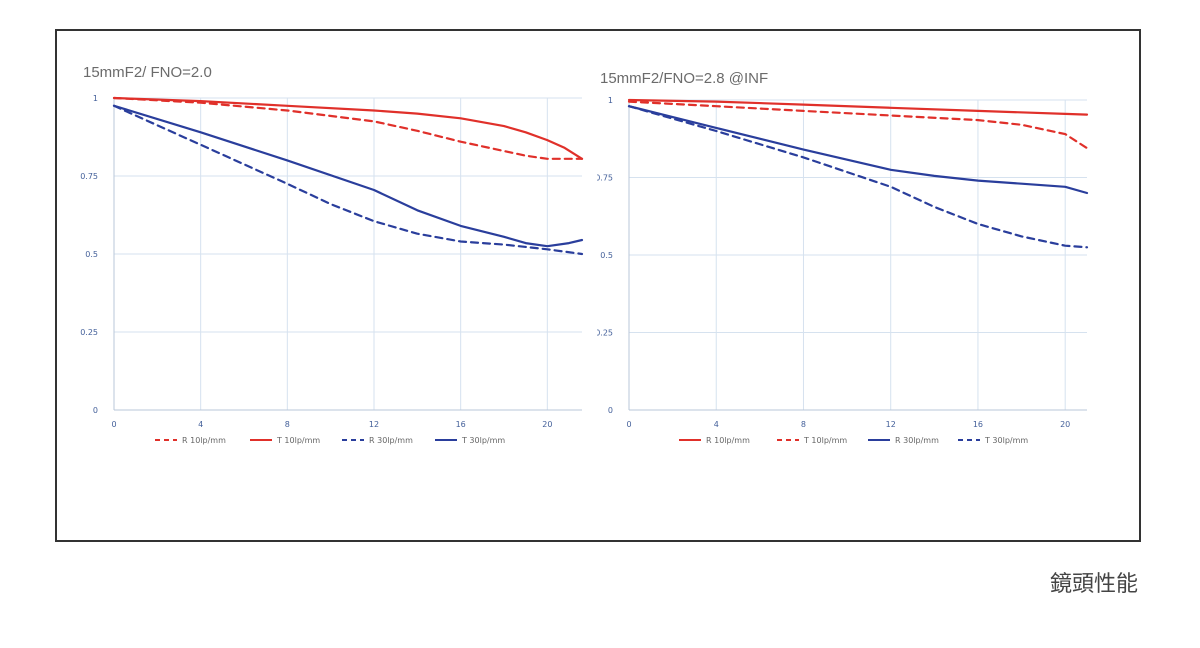 The image size is (1200, 648). What do you see at coordinates (684, 78) in the screenshot?
I see `chart-title-right: 15mmF2/FNO=2.8 @INF` at bounding box center [684, 78].